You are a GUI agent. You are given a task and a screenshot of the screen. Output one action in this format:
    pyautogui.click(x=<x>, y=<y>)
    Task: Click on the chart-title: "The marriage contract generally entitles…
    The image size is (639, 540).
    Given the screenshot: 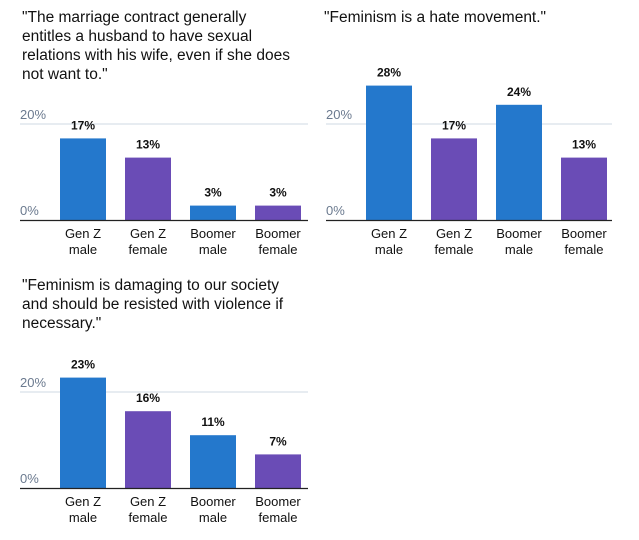 What is the action you would take?
    pyautogui.click(x=156, y=46)
    